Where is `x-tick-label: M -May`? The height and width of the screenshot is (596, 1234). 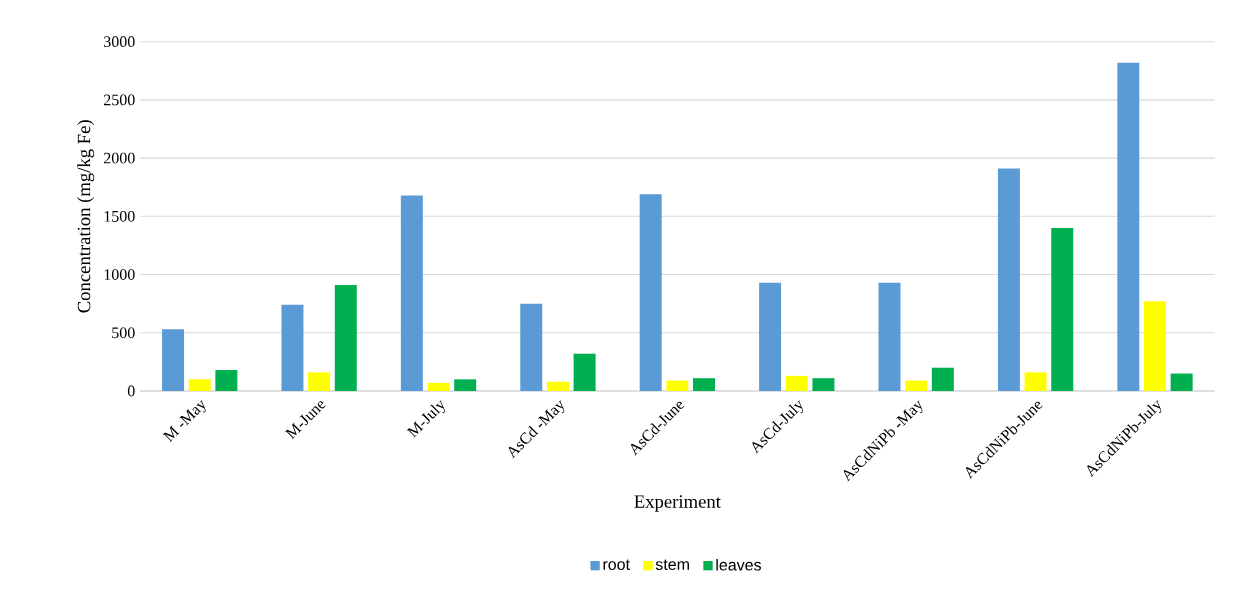
x-tick-label: M -May is located at coordinates (184, 421).